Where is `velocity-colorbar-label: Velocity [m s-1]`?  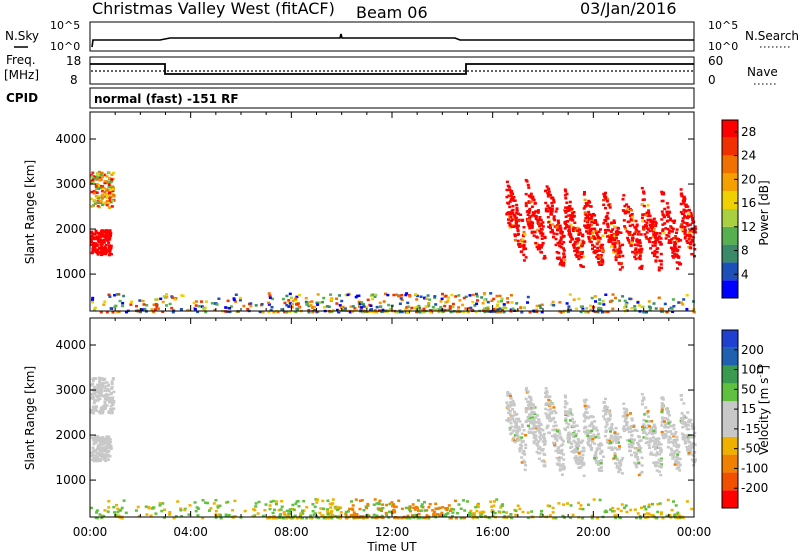
velocity-colorbar-label: Velocity [m s-1] is located at coordinates (763, 410).